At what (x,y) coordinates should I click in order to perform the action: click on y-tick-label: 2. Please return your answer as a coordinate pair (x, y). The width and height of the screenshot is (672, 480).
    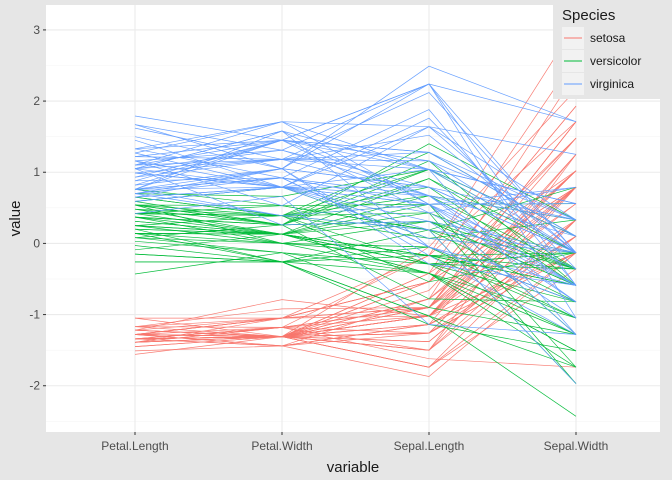
    Looking at the image, I should click on (36, 101).